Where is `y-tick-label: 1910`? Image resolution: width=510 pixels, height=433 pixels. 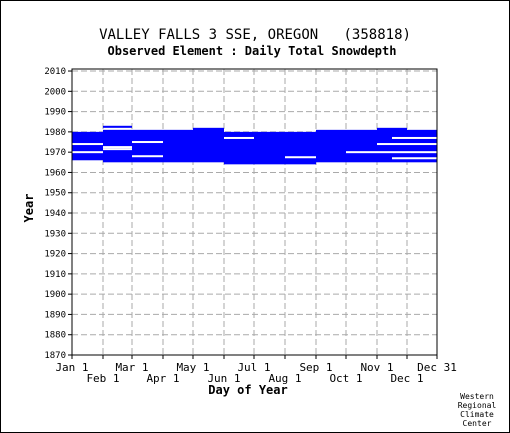
y-tick-label: 1910 is located at coordinates (55, 275).